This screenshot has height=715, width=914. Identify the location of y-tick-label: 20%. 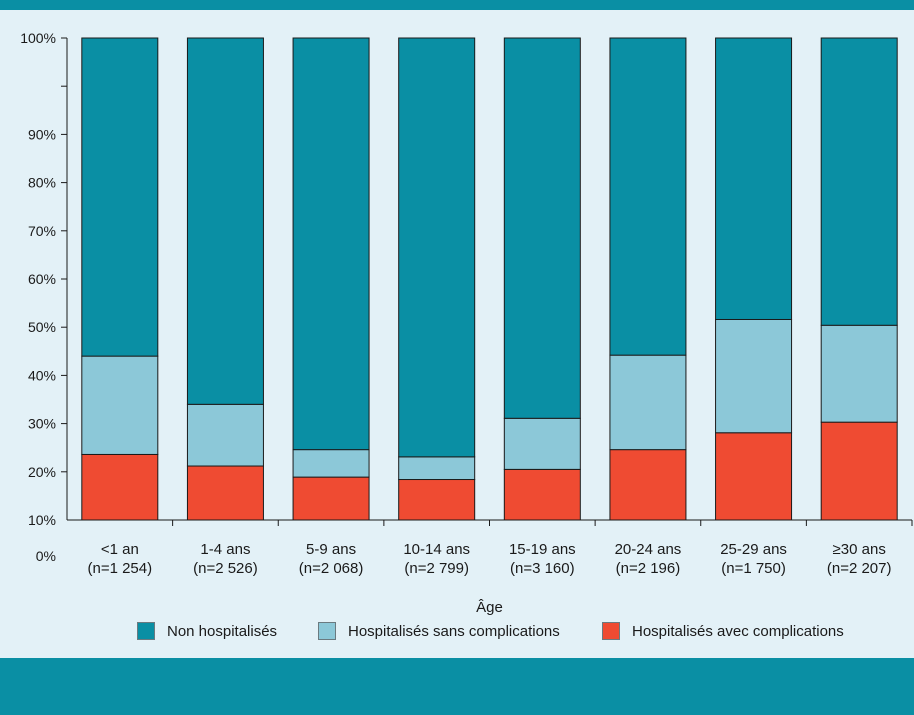
(42, 472).